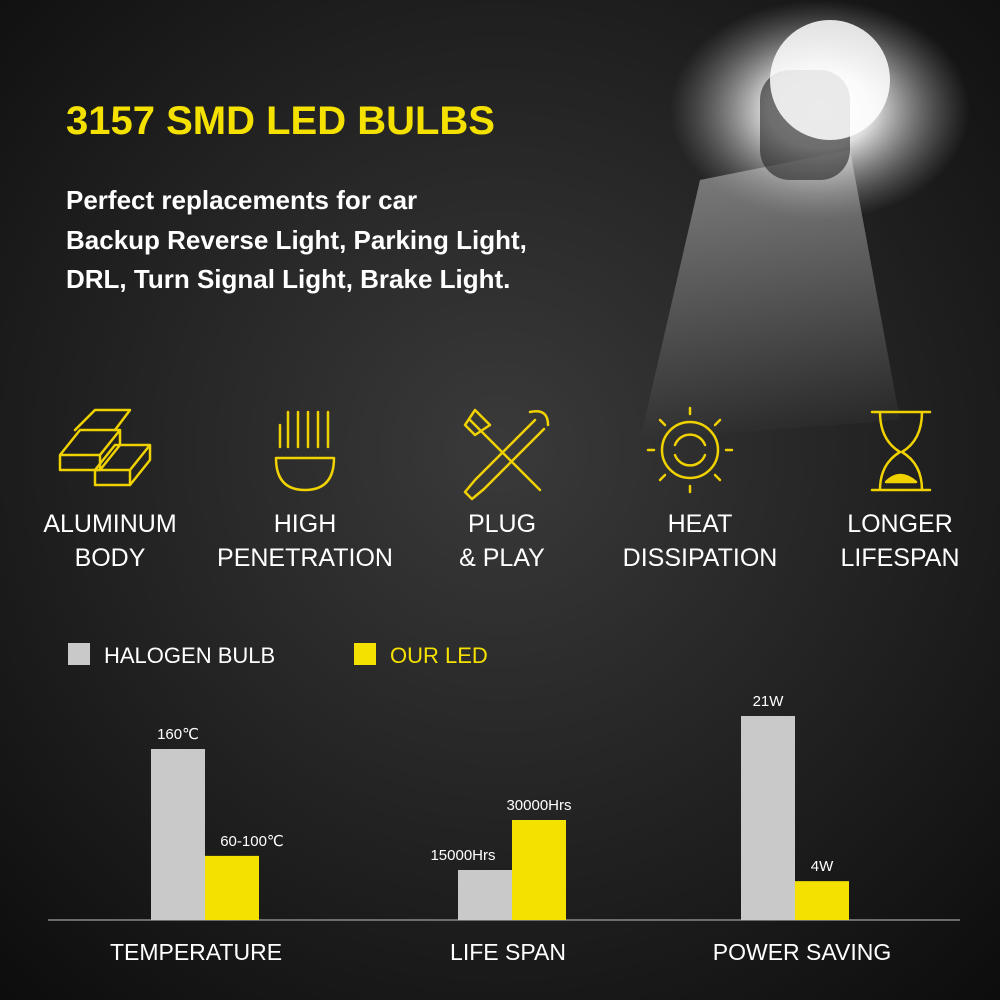 This screenshot has height=1000, width=1000. What do you see at coordinates (690, 450) in the screenshot?
I see `icon-heat` at bounding box center [690, 450].